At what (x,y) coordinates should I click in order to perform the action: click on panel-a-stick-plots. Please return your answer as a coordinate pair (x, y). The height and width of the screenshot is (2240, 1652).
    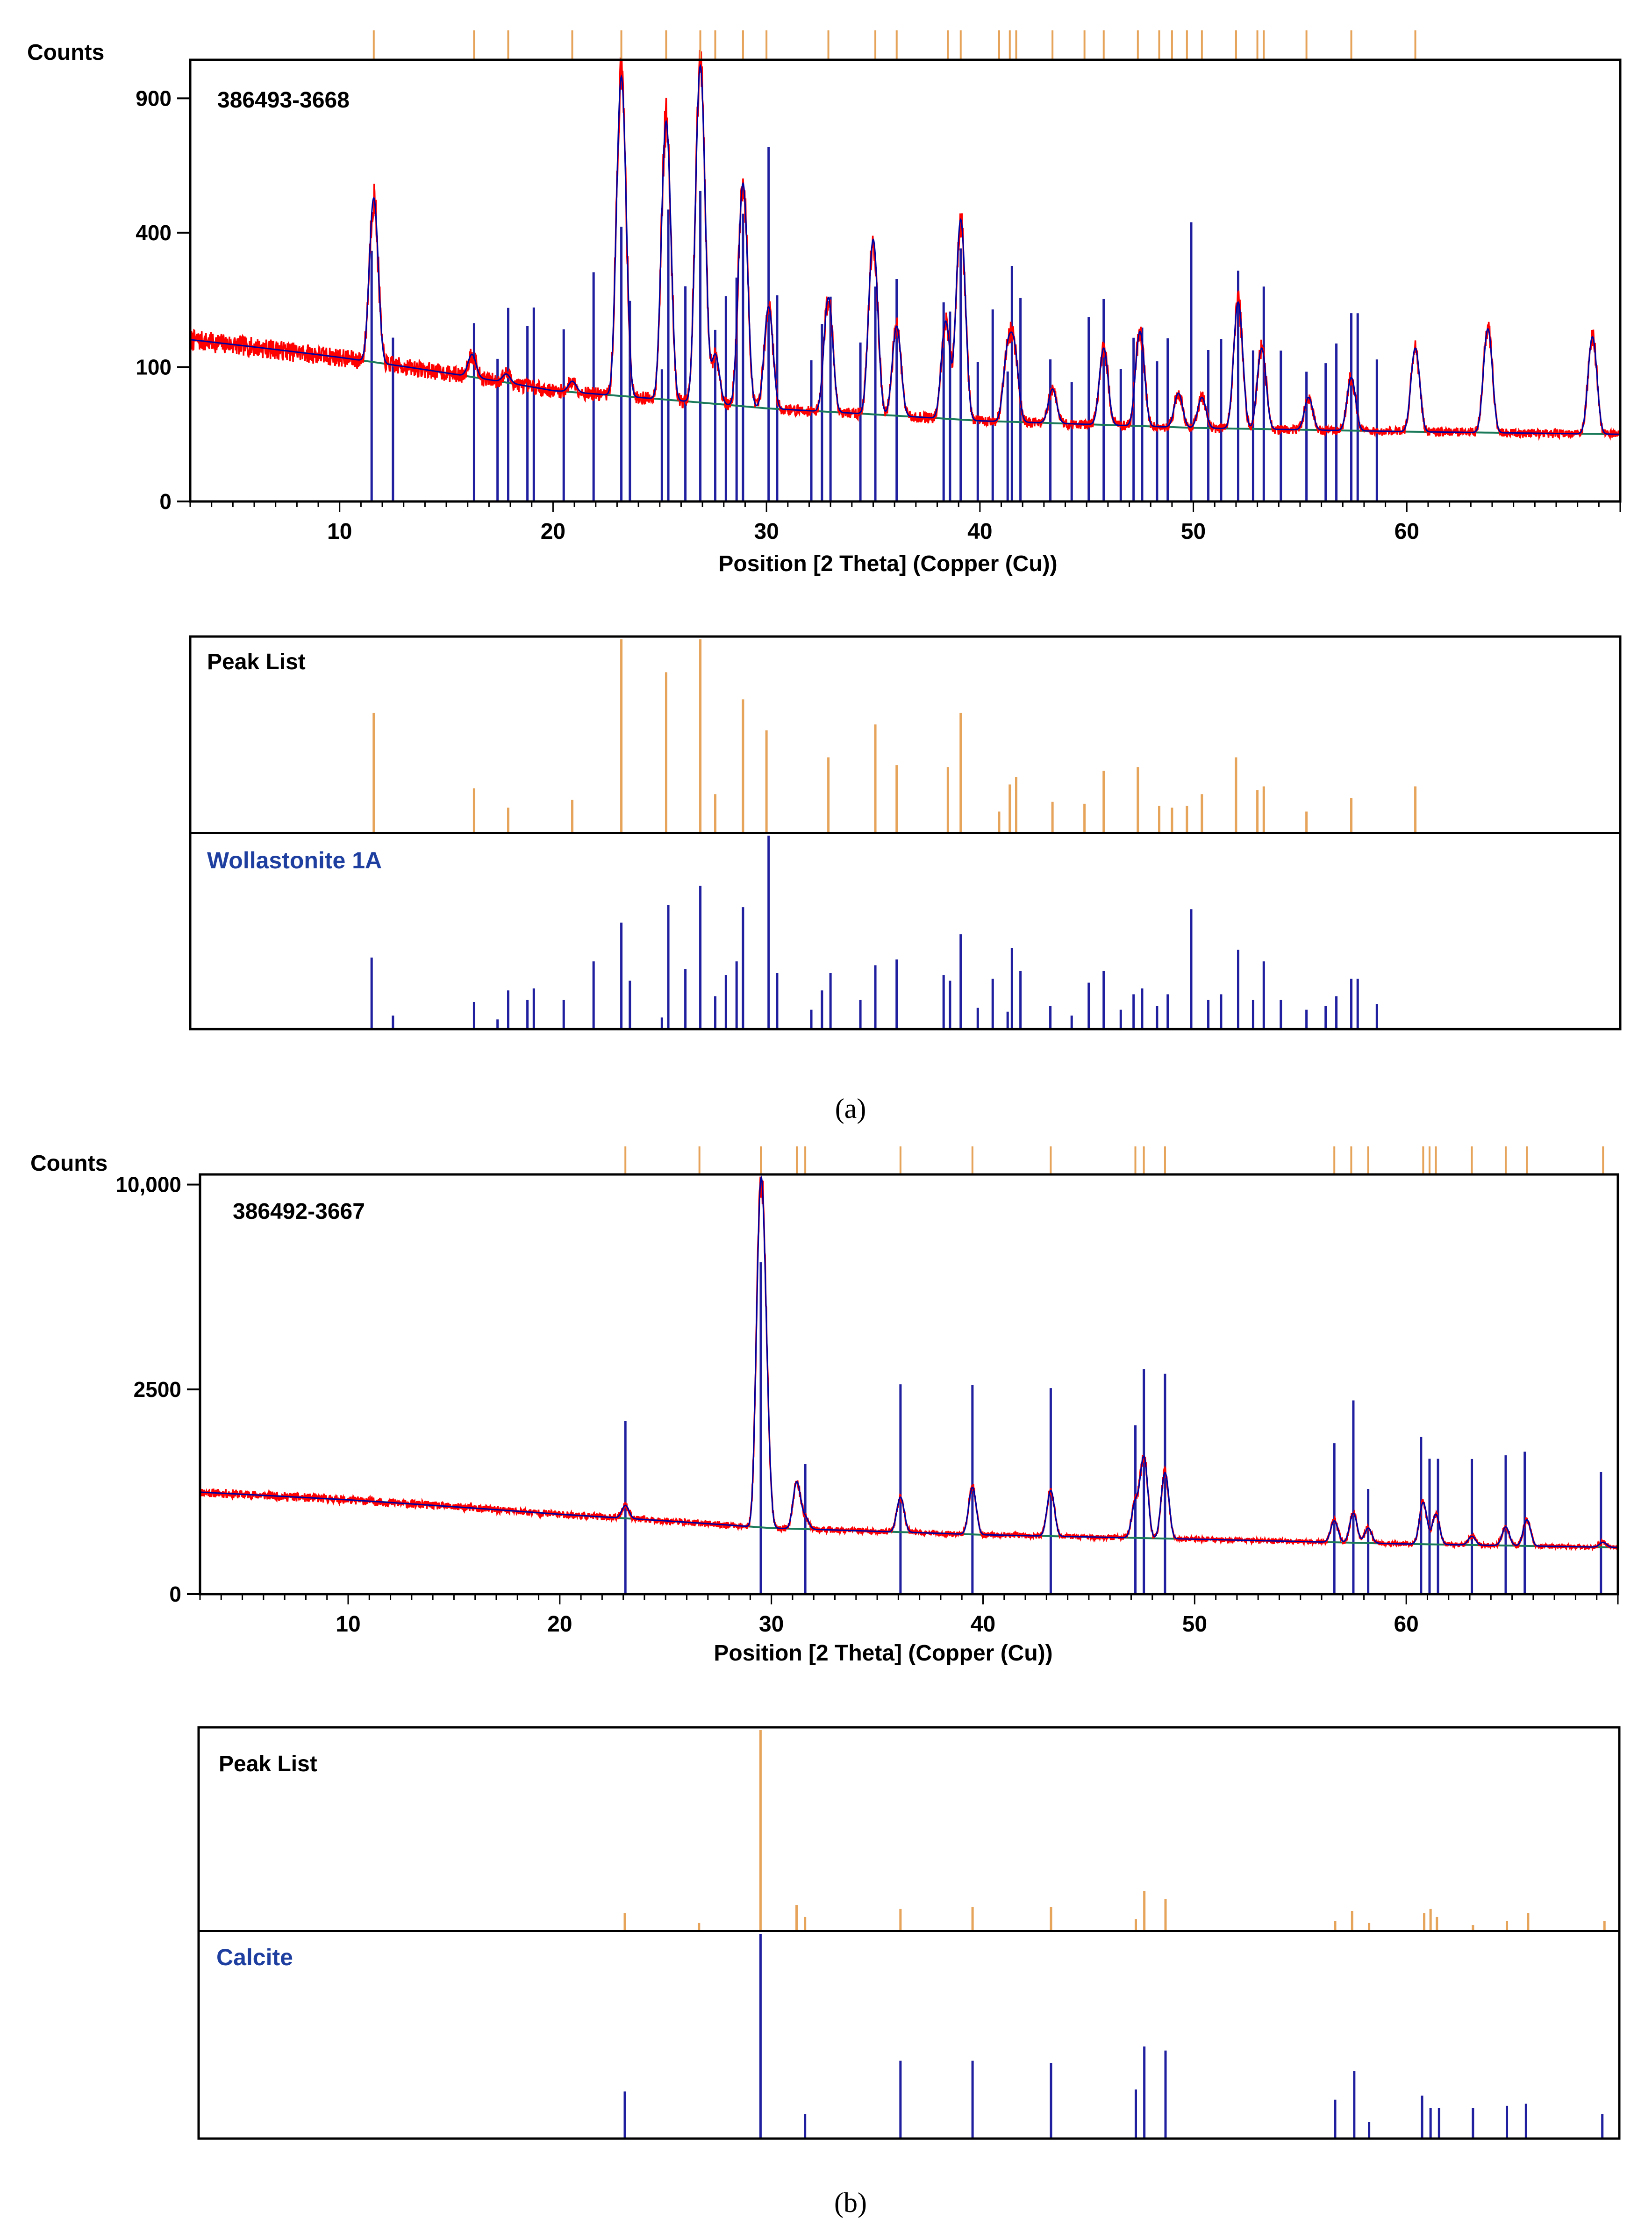
    Looking at the image, I should click on (893, 834).